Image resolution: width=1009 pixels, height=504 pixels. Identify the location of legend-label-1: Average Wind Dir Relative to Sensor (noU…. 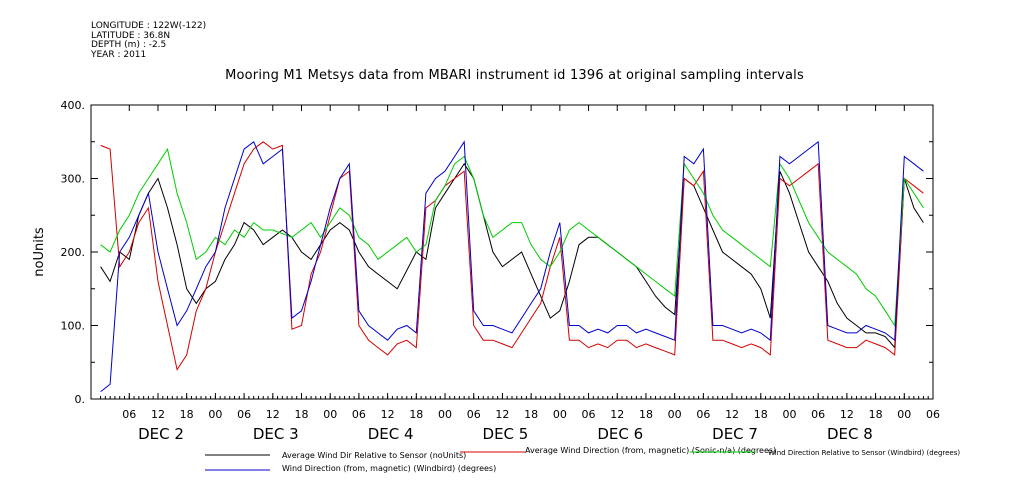
(374, 455).